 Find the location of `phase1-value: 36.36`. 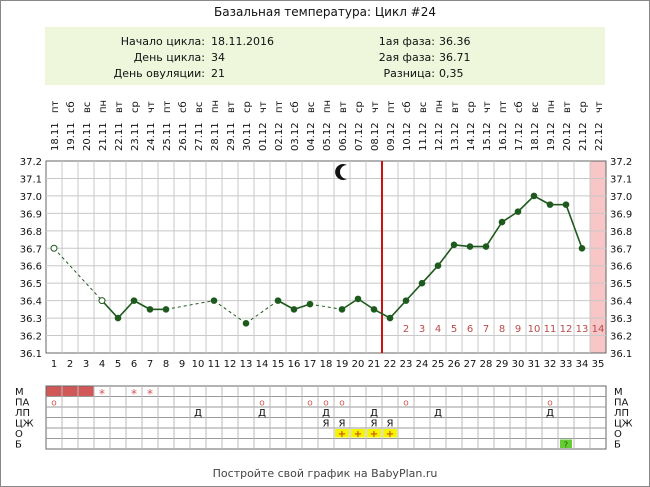

phase1-value: 36.36 is located at coordinates (455, 41).